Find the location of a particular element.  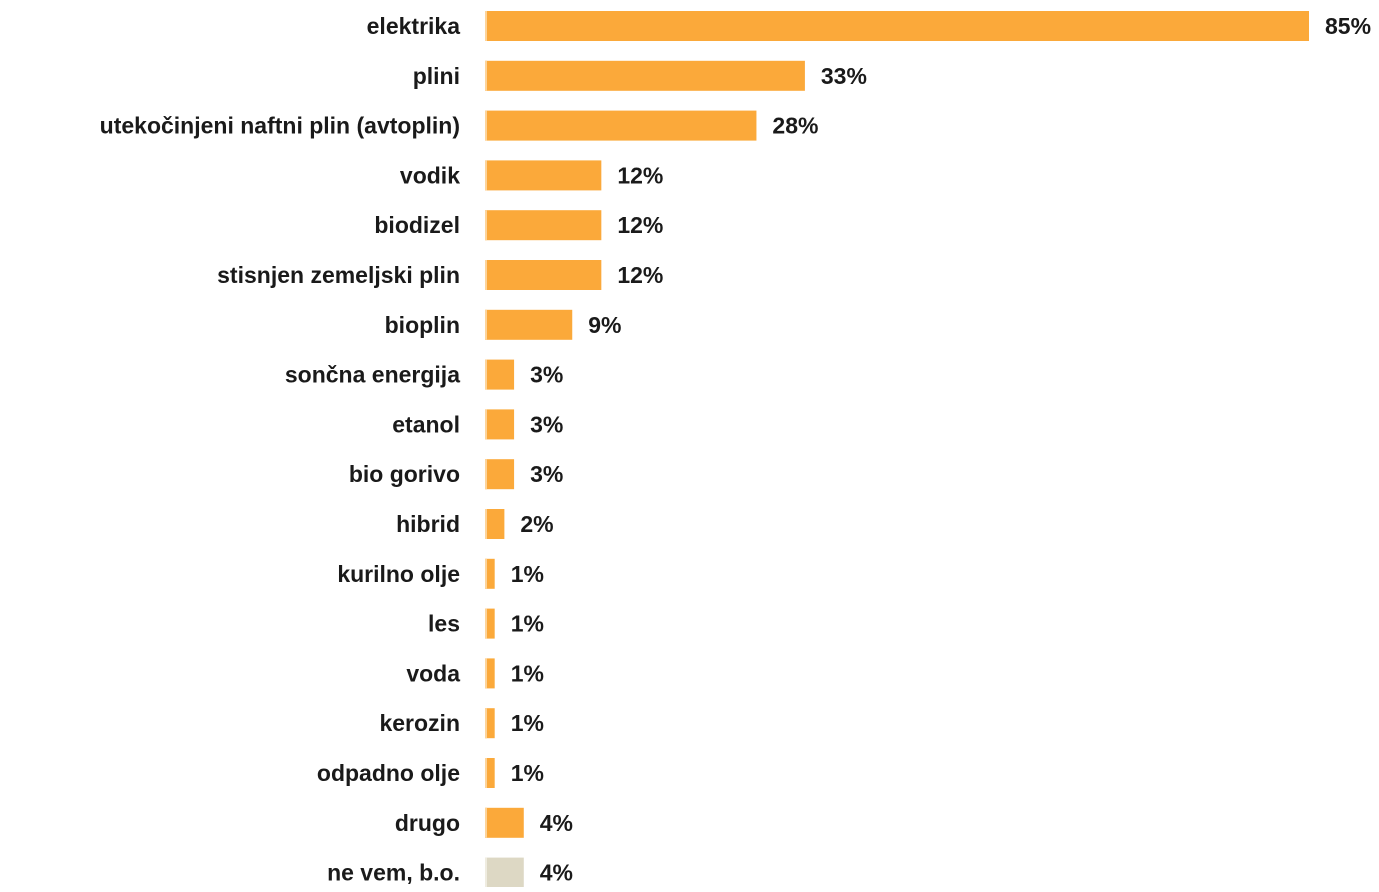

value-label-elektrika: 85% is located at coordinates (1348, 26).